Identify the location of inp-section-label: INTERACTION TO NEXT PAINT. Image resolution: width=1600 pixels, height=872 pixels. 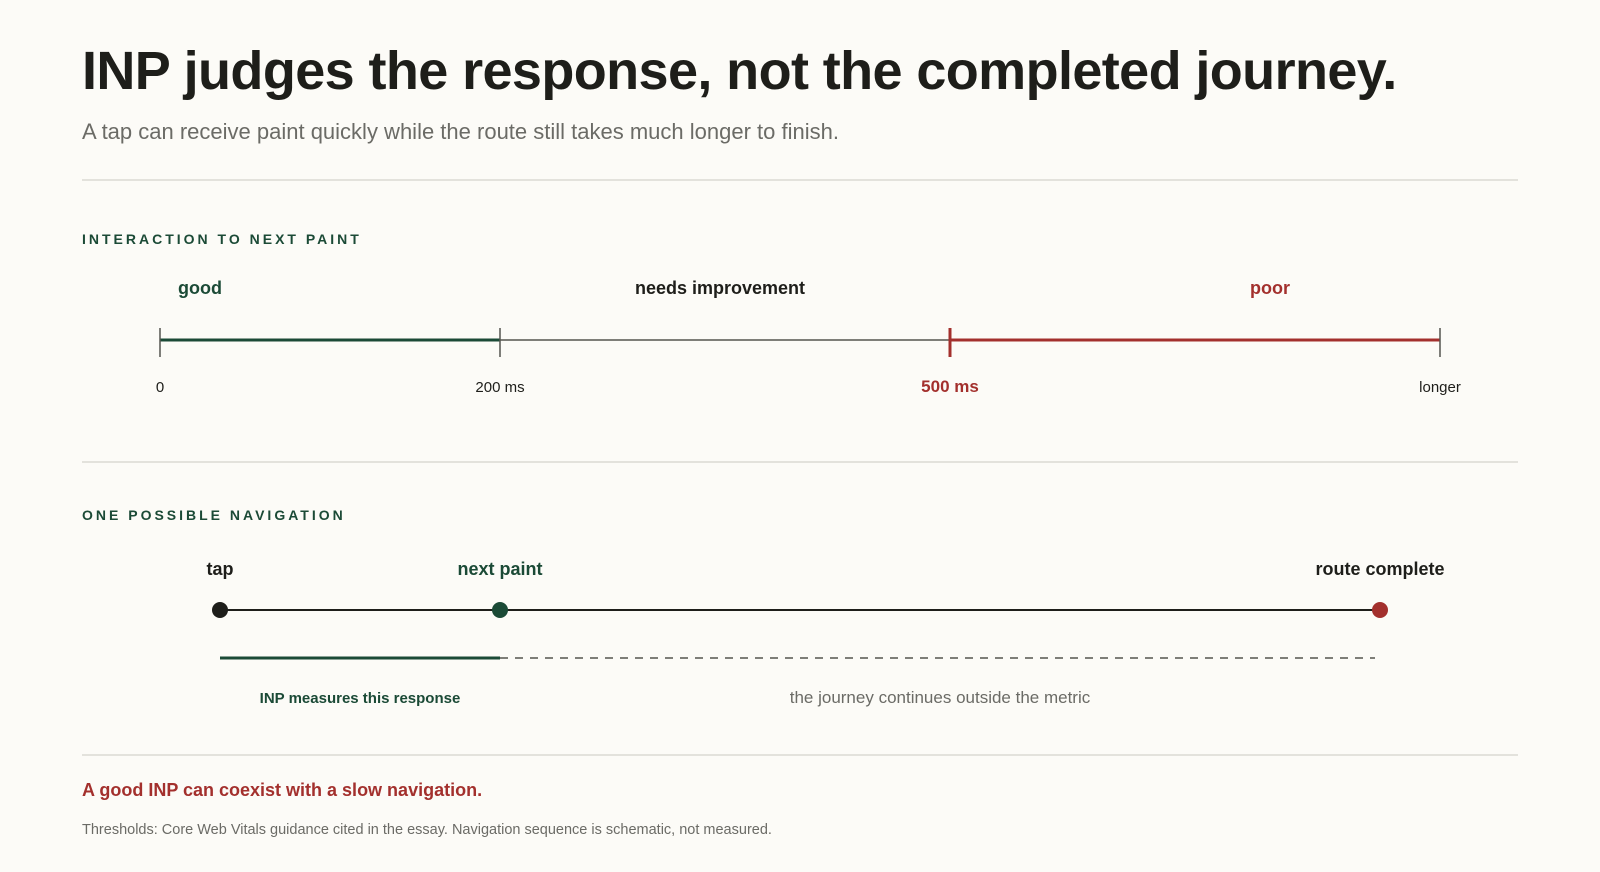
(222, 239).